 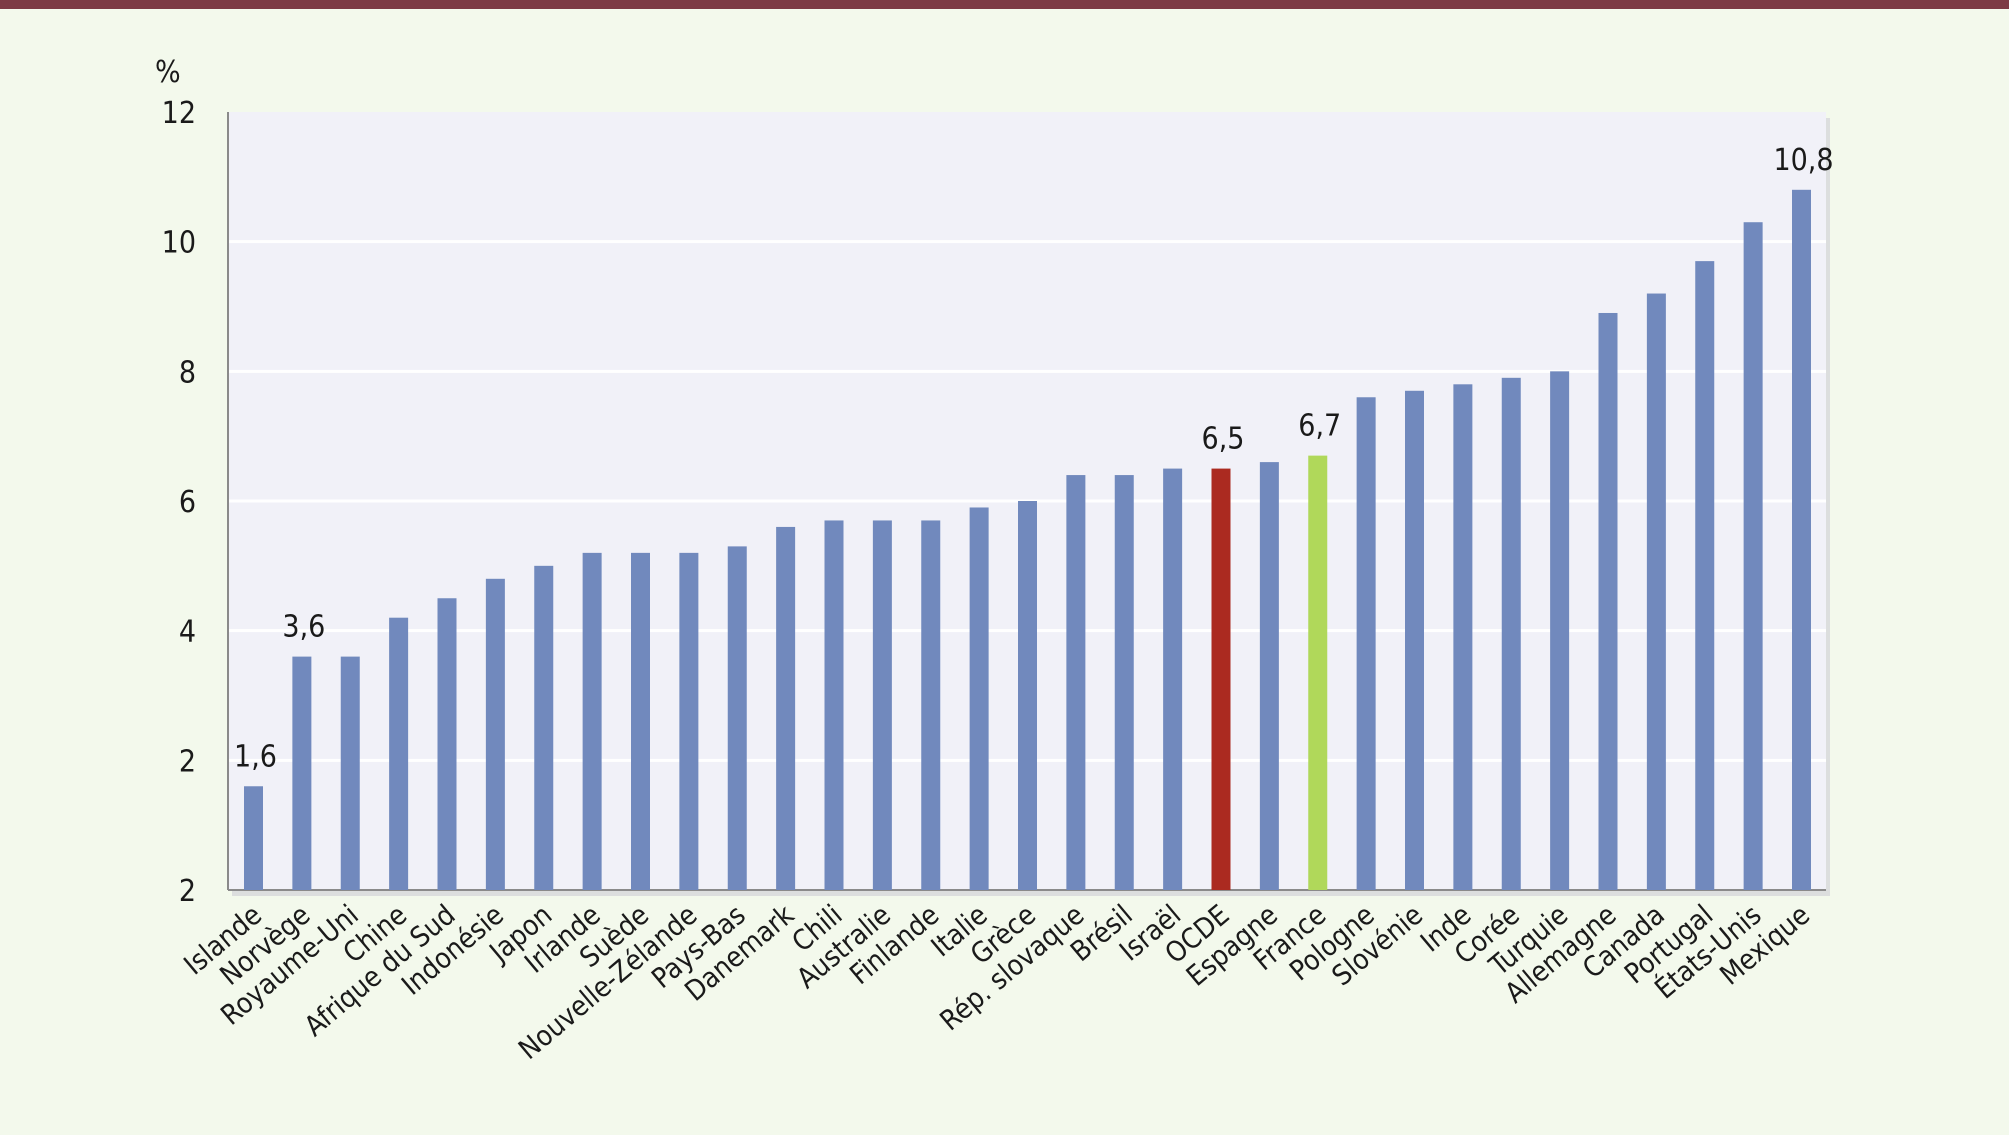 I want to click on y-tick-label: 12, so click(x=179, y=113).